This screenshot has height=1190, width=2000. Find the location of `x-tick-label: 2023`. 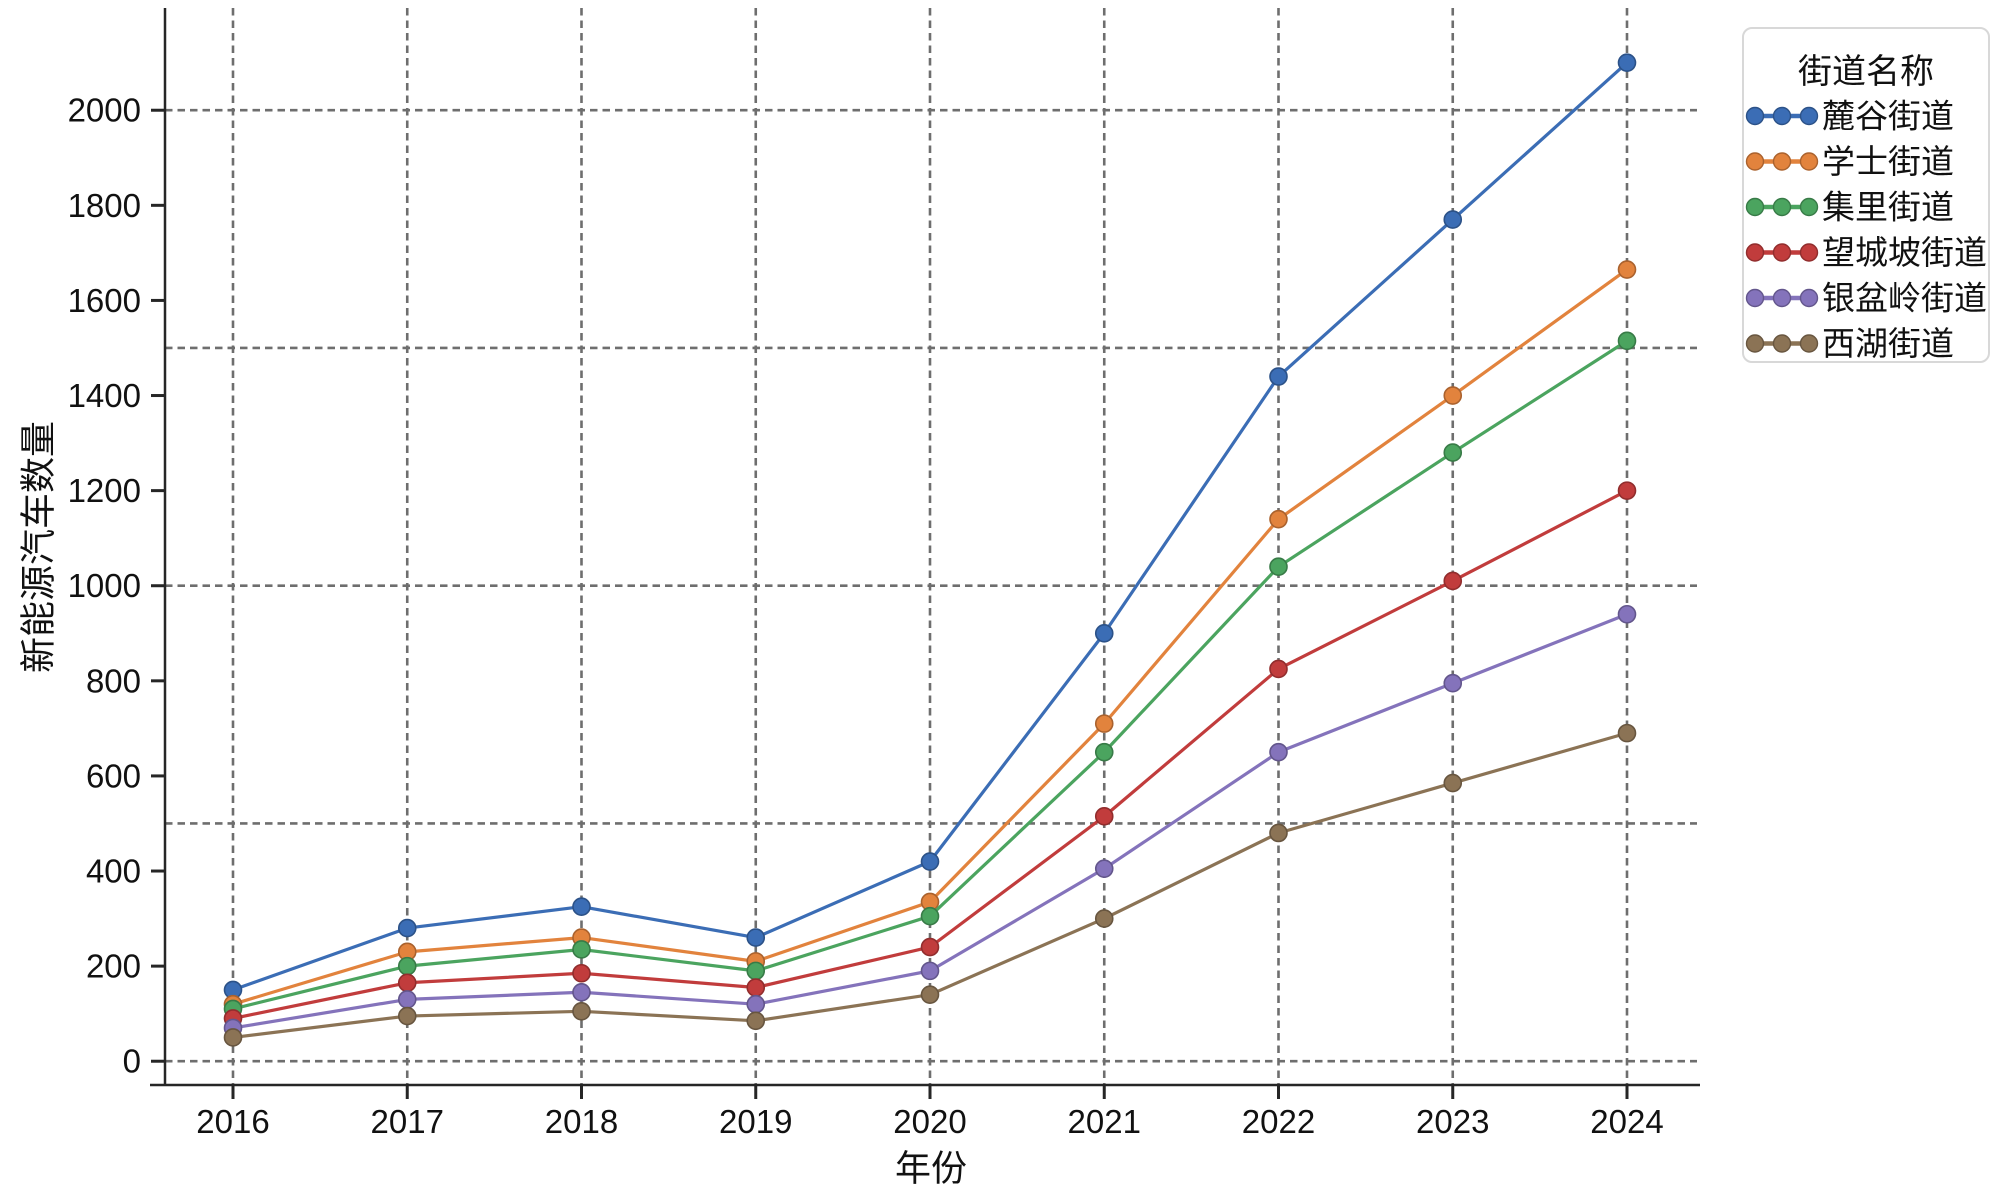

x-tick-label: 2023 is located at coordinates (1452, 1121).